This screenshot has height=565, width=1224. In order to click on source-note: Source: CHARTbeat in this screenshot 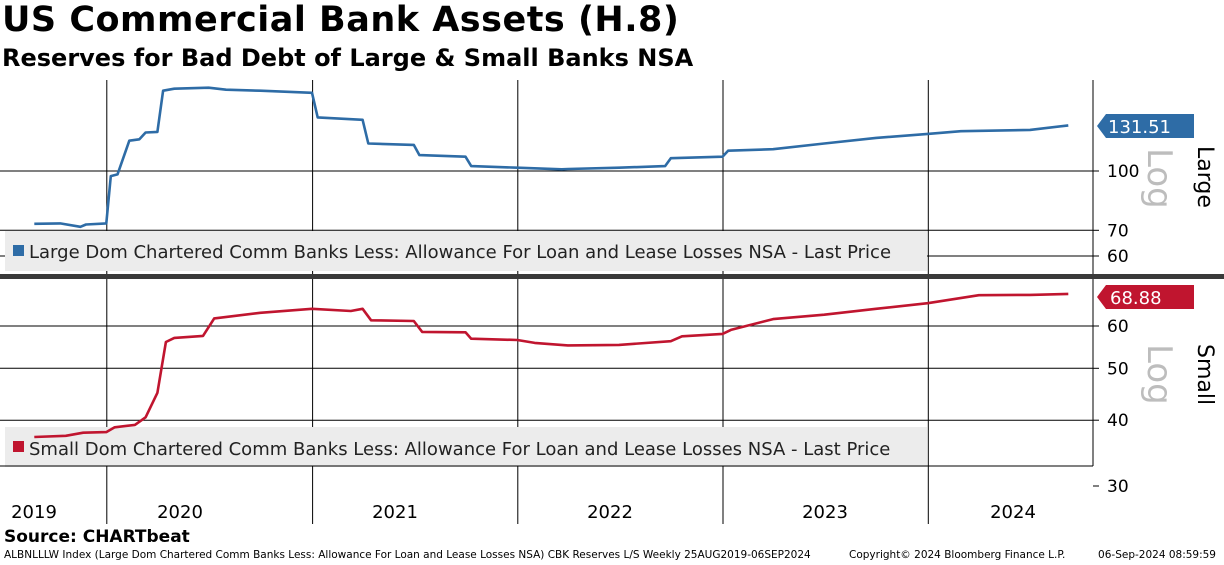, I will do `click(97, 537)`.